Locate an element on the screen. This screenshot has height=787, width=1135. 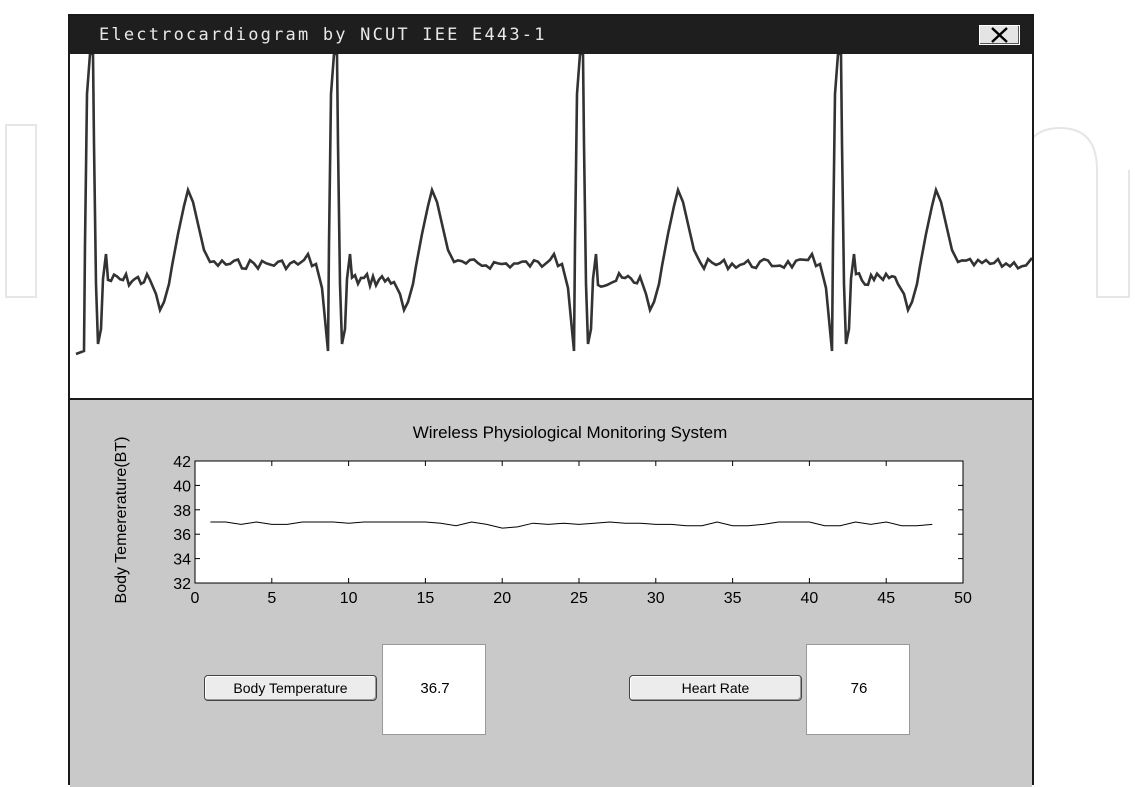
close-button is located at coordinates (999, 35).